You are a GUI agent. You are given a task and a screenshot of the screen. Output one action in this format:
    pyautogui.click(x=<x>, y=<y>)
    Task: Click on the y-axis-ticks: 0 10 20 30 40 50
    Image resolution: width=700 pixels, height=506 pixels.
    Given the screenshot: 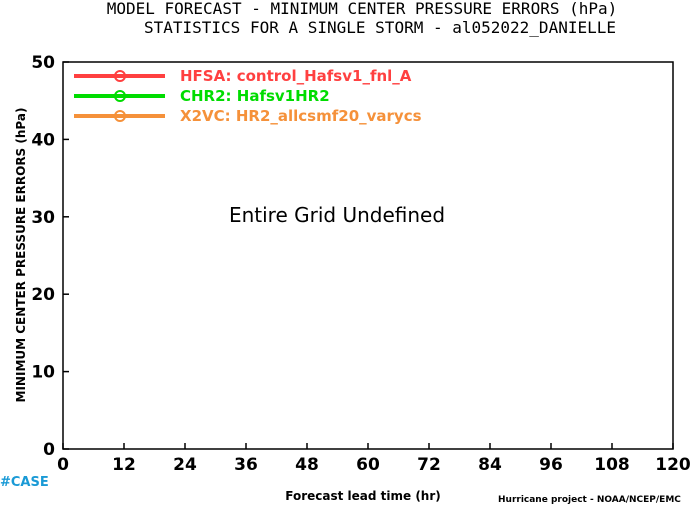 What is the action you would take?
    pyautogui.click(x=50, y=256)
    